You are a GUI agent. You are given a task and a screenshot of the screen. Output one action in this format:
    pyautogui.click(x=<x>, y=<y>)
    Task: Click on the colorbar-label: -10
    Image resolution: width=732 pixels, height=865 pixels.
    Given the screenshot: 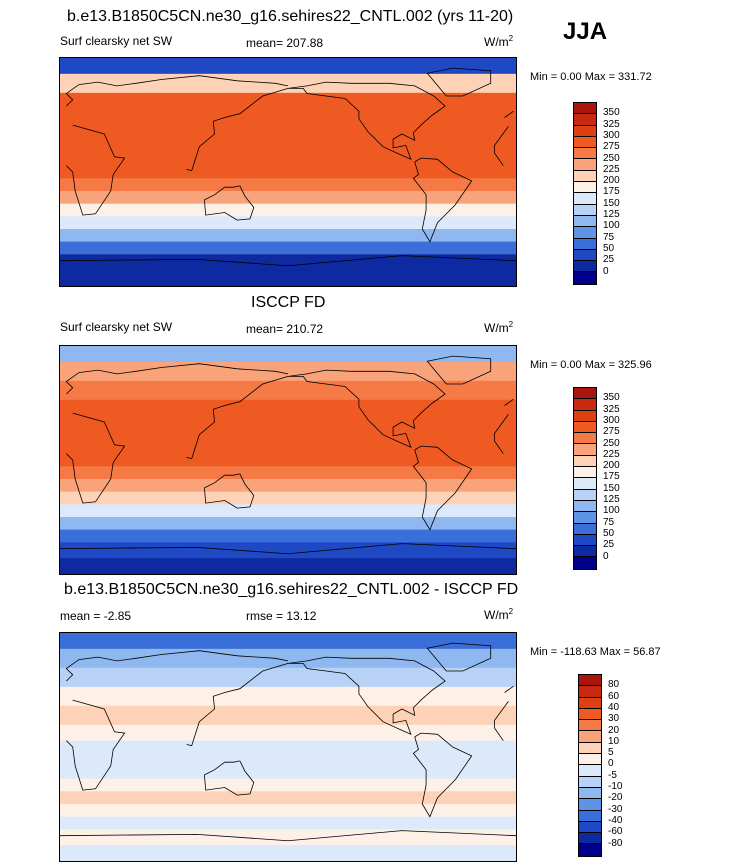 What is the action you would take?
    pyautogui.click(x=615, y=786)
    